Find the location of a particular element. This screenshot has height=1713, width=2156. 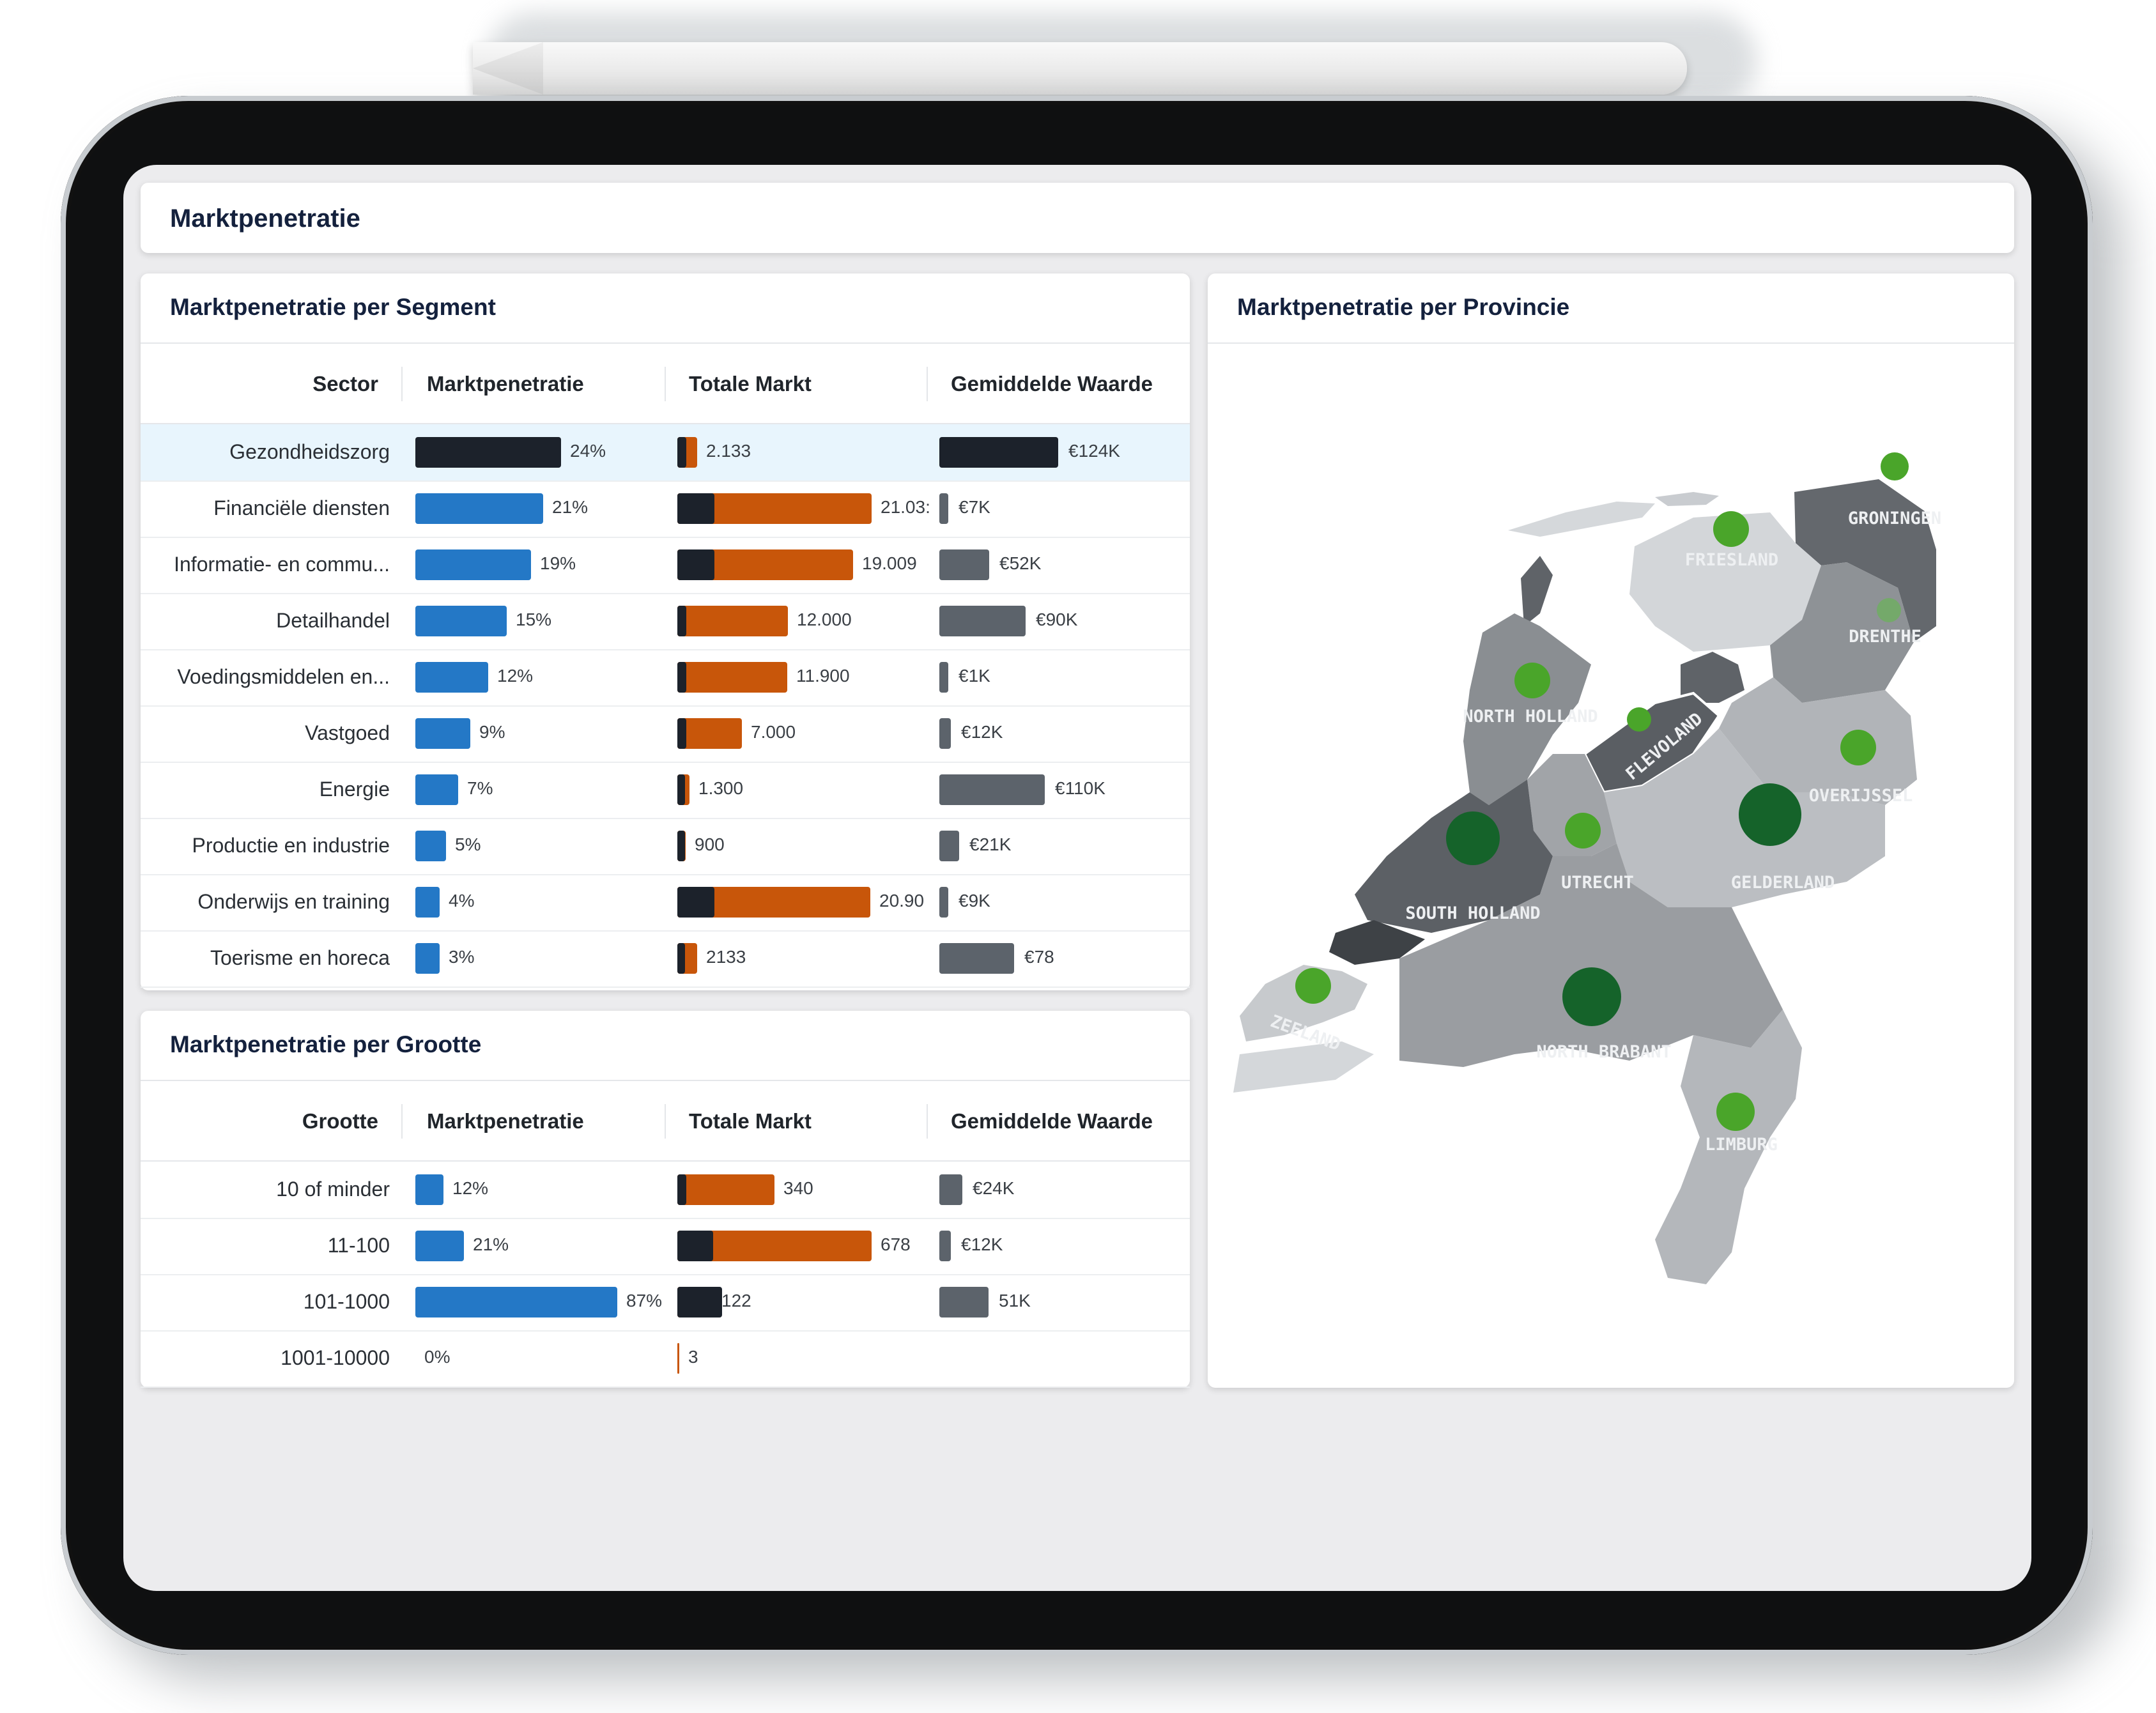

map-label-south-holland: SOUTH HOLLAND is located at coordinates (1472, 913).